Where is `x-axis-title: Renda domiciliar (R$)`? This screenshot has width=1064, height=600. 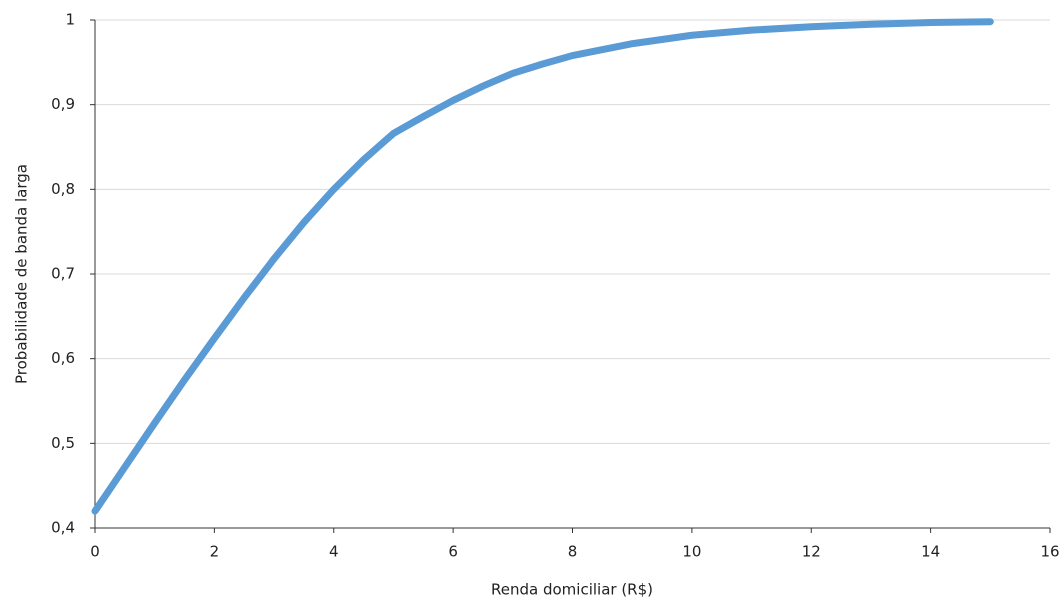
x-axis-title: Renda domiciliar (R$) is located at coordinates (572, 590).